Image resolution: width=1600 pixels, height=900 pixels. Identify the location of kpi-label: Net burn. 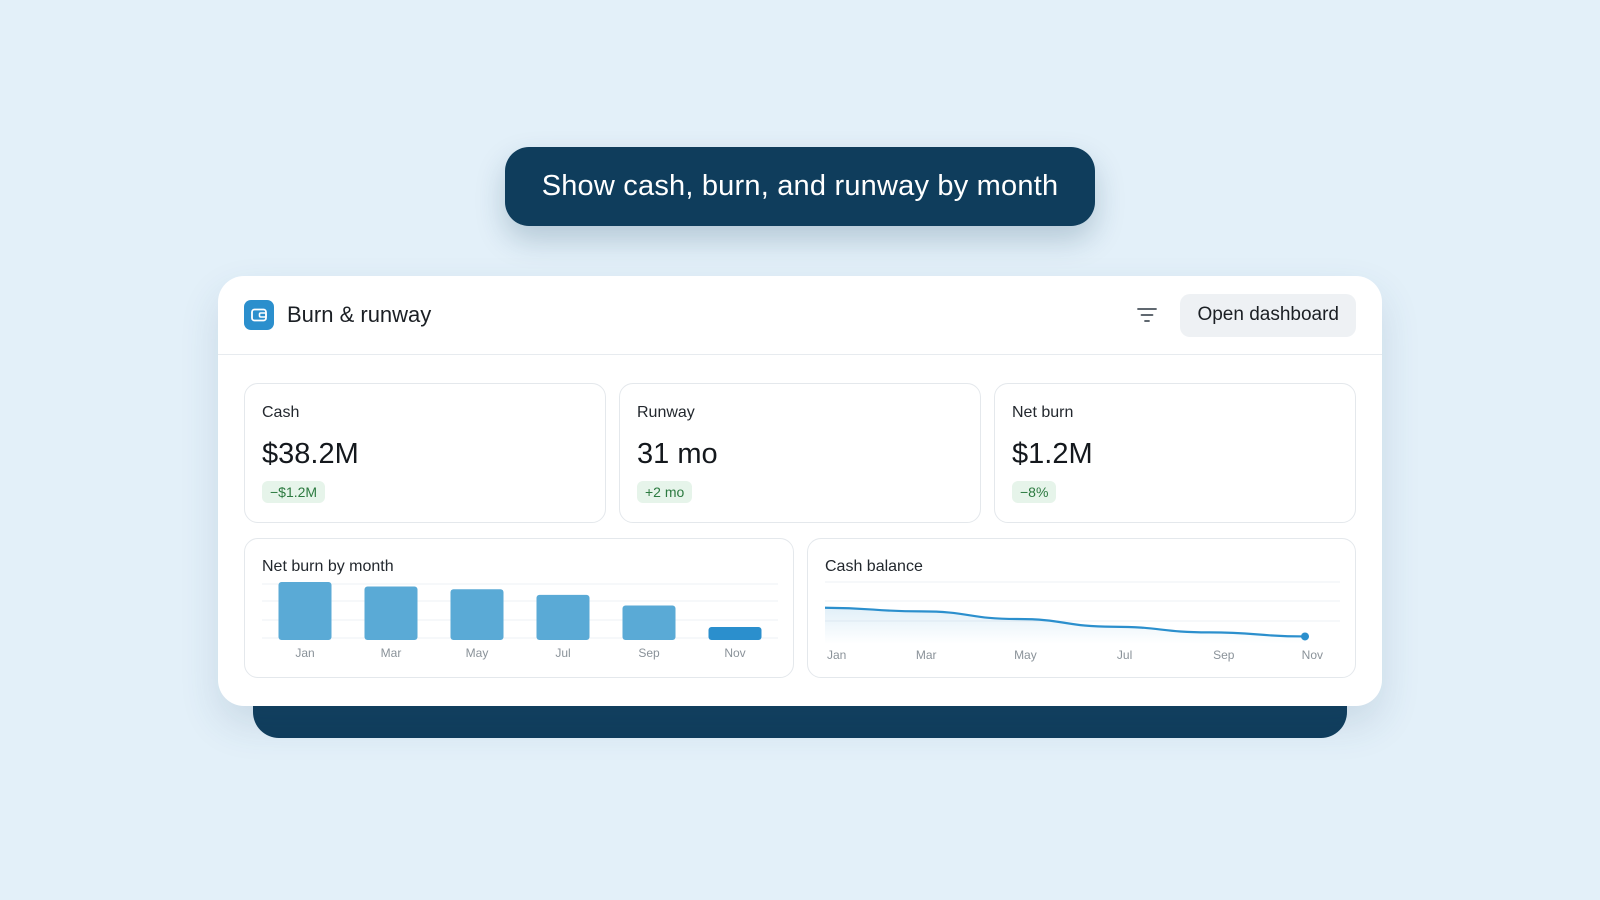
(1043, 412).